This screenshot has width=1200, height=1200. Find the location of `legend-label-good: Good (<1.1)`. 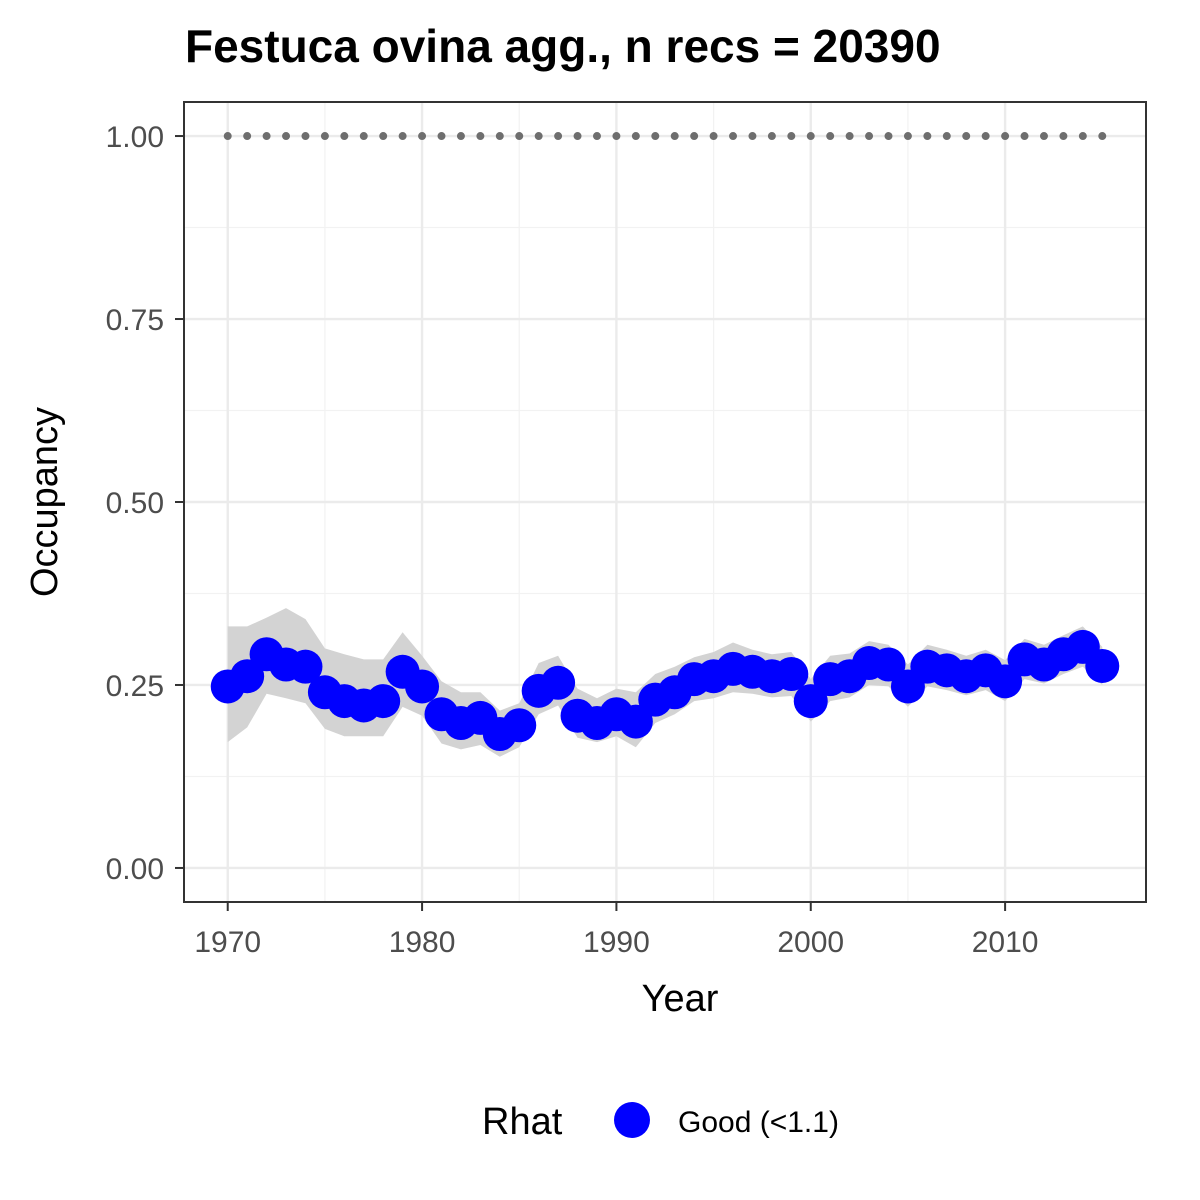

legend-label-good: Good (<1.1) is located at coordinates (758, 1122).